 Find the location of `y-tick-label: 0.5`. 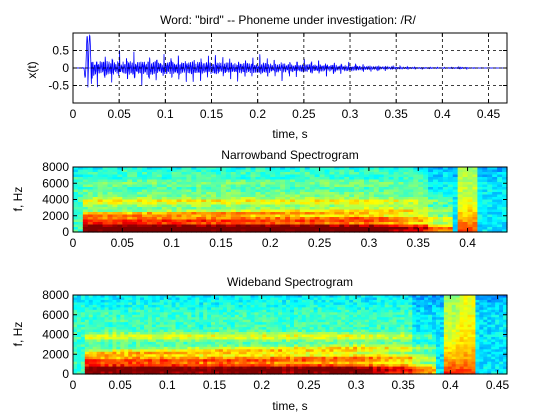

y-tick-label: 0.5 is located at coordinates (60, 51).